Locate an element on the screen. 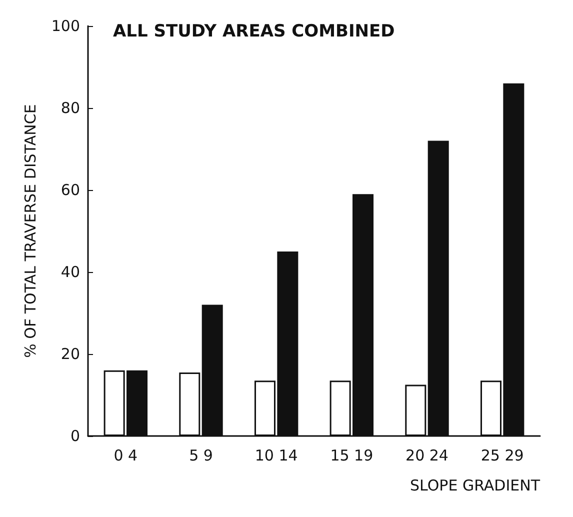  y-axis-title: % OF TOTAL TRAVERSE DISTANCE is located at coordinates (31, 231).